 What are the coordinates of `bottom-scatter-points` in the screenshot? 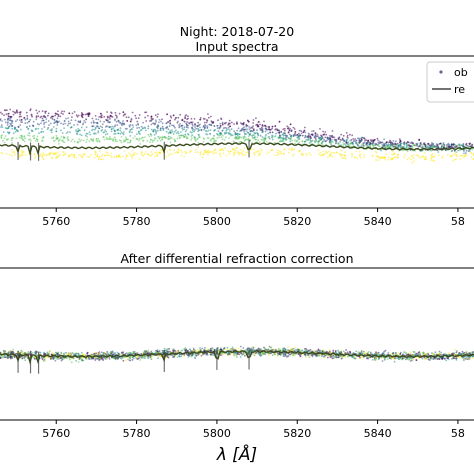 It's located at (237, 359).